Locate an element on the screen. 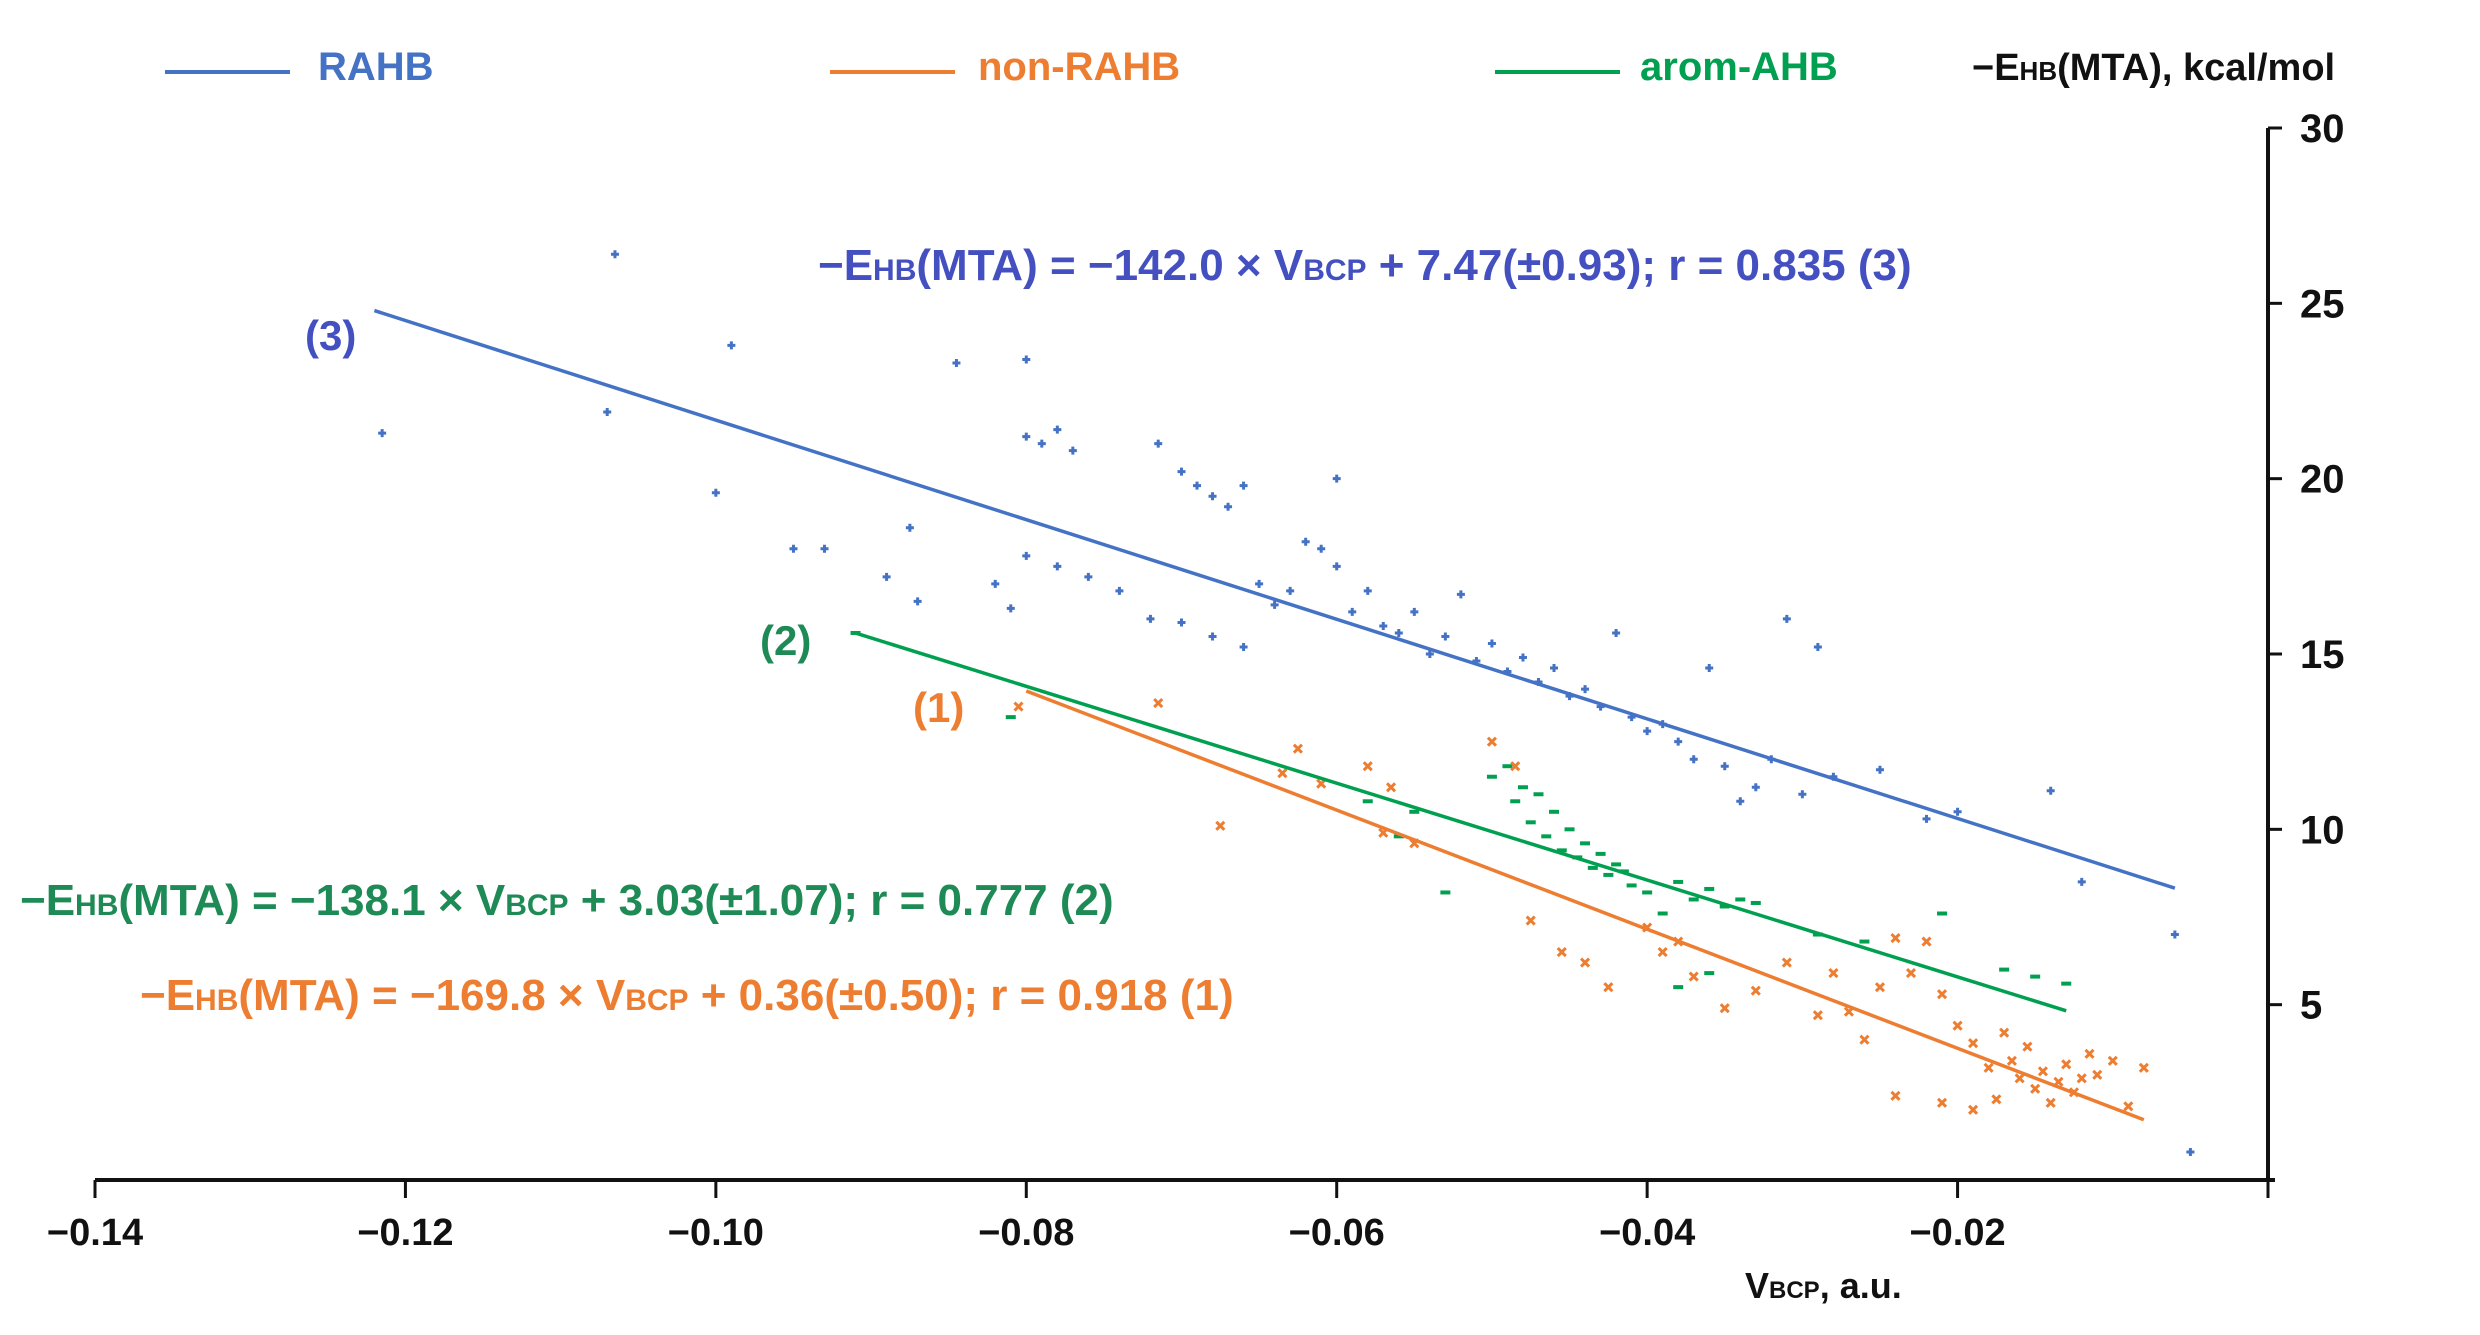 Image resolution: width=2480 pixels, height=1335 pixels. fit-line-non-rahb is located at coordinates (1585, 905).